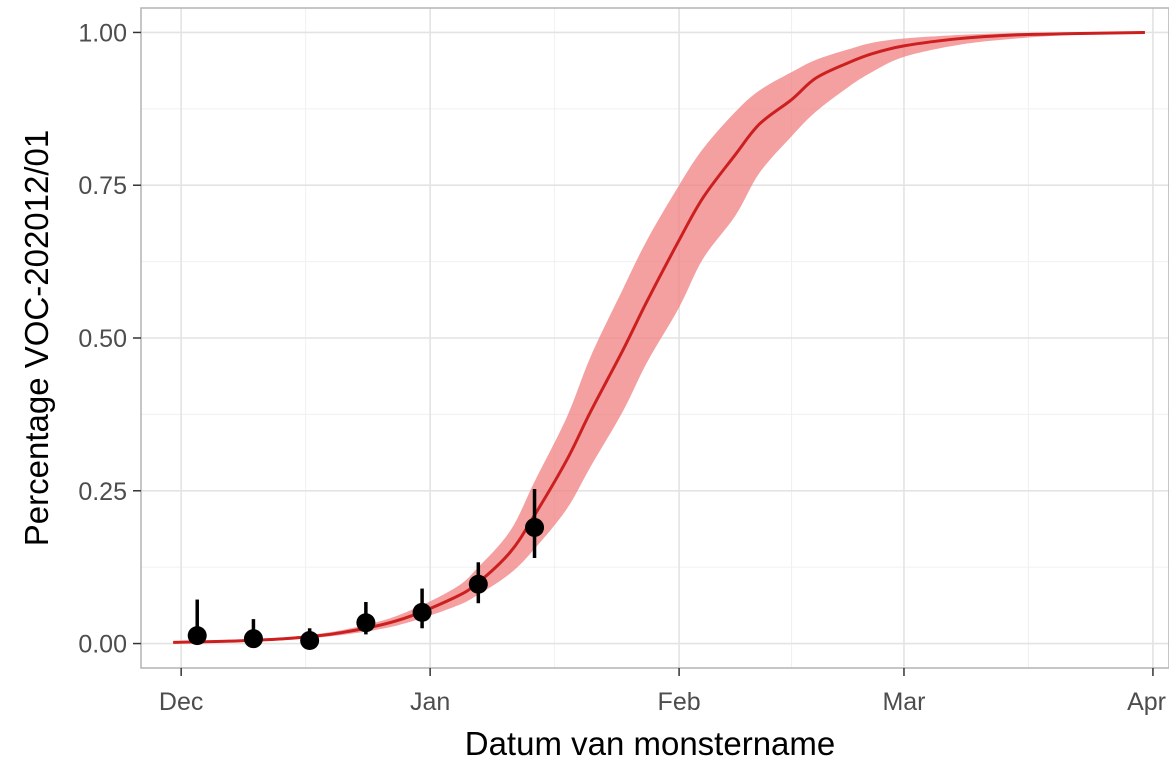 This screenshot has width=1169, height=767. Describe the element at coordinates (430, 702) in the screenshot. I see `x-tick-label: Jan` at that location.